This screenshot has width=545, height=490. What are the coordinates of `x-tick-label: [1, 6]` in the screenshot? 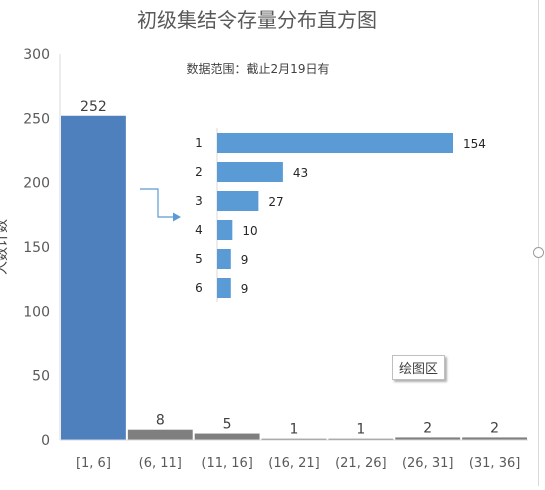 It's located at (93, 463).